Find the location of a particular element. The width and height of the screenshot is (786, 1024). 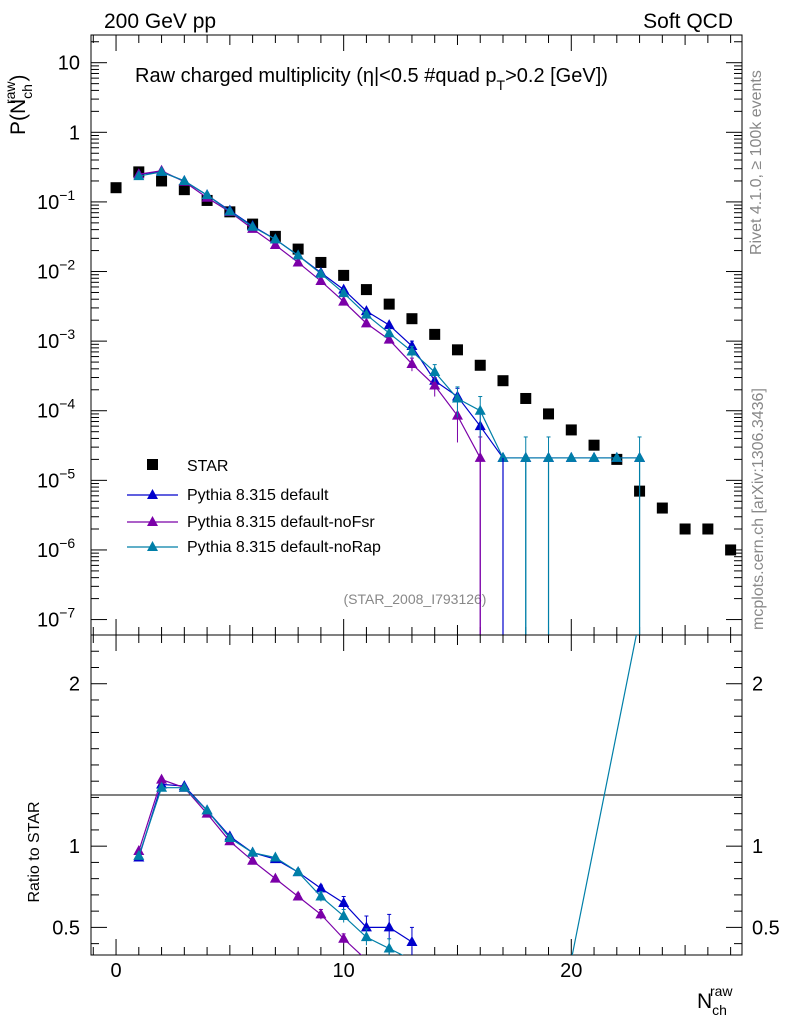

y-tick-label: 10⁻¹ is located at coordinates (56, 200).